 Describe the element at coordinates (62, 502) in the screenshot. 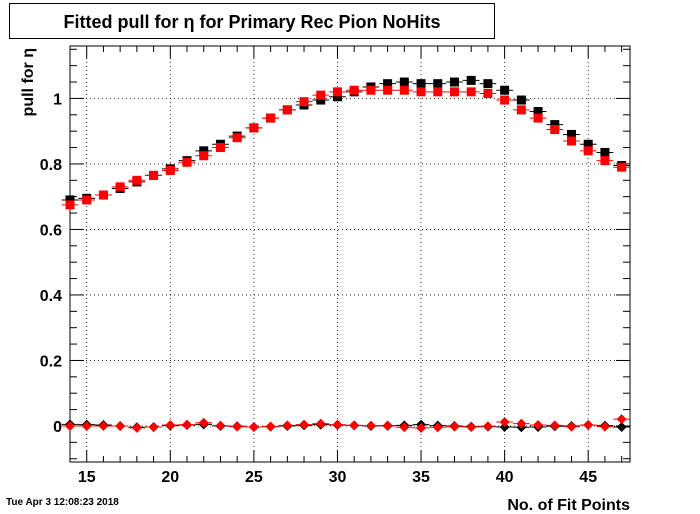

I see `timestamp: Tue Apr 3 12:08:23 2018` at that location.